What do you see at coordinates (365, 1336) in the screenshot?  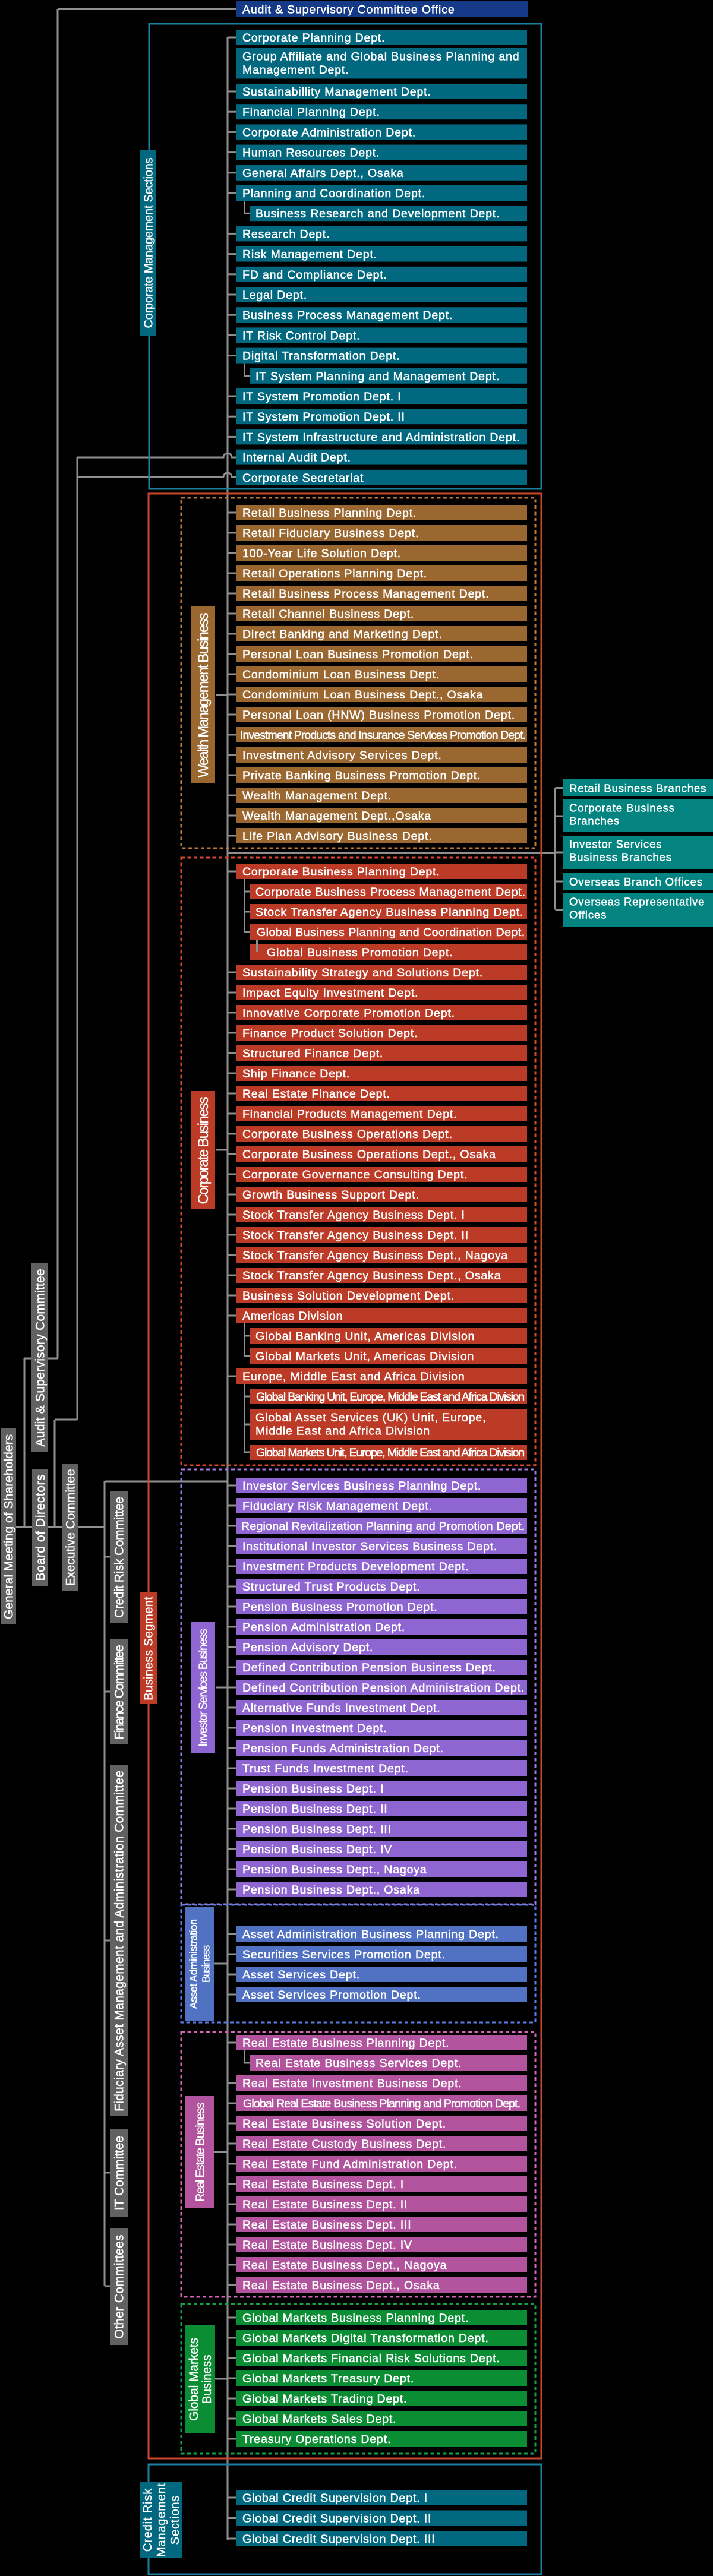 I see `svg-text:Global Banking Unit, Americas: Global Banking Unit, Americas Division` at bounding box center [365, 1336].